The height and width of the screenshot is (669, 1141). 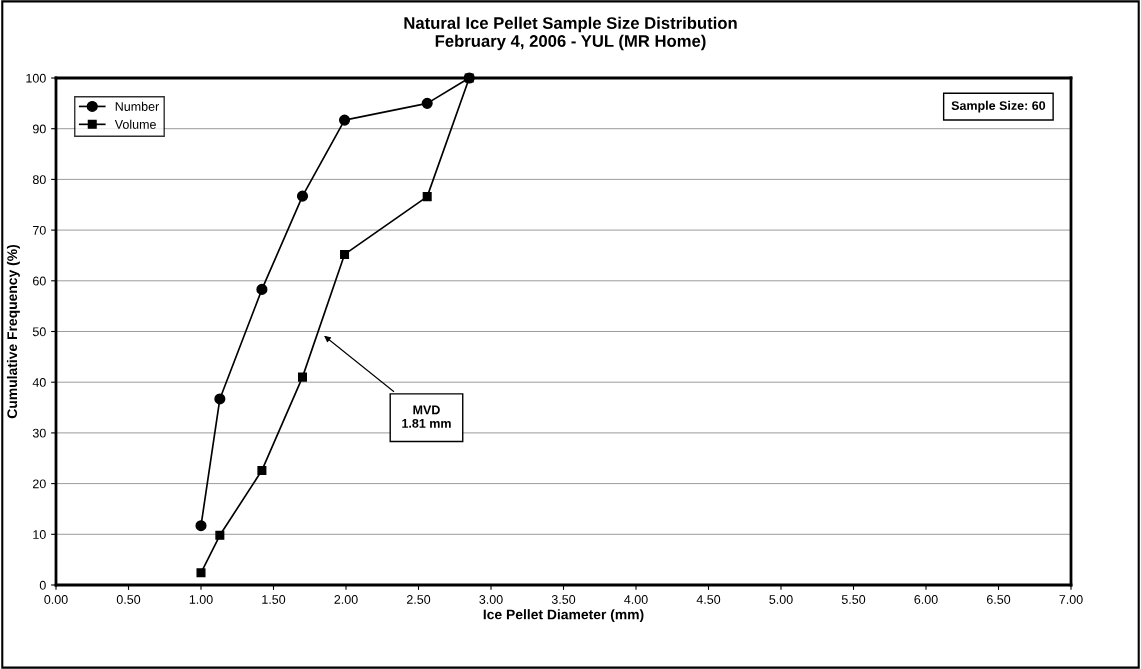 I want to click on y-tick-label: 60, so click(x=39, y=281).